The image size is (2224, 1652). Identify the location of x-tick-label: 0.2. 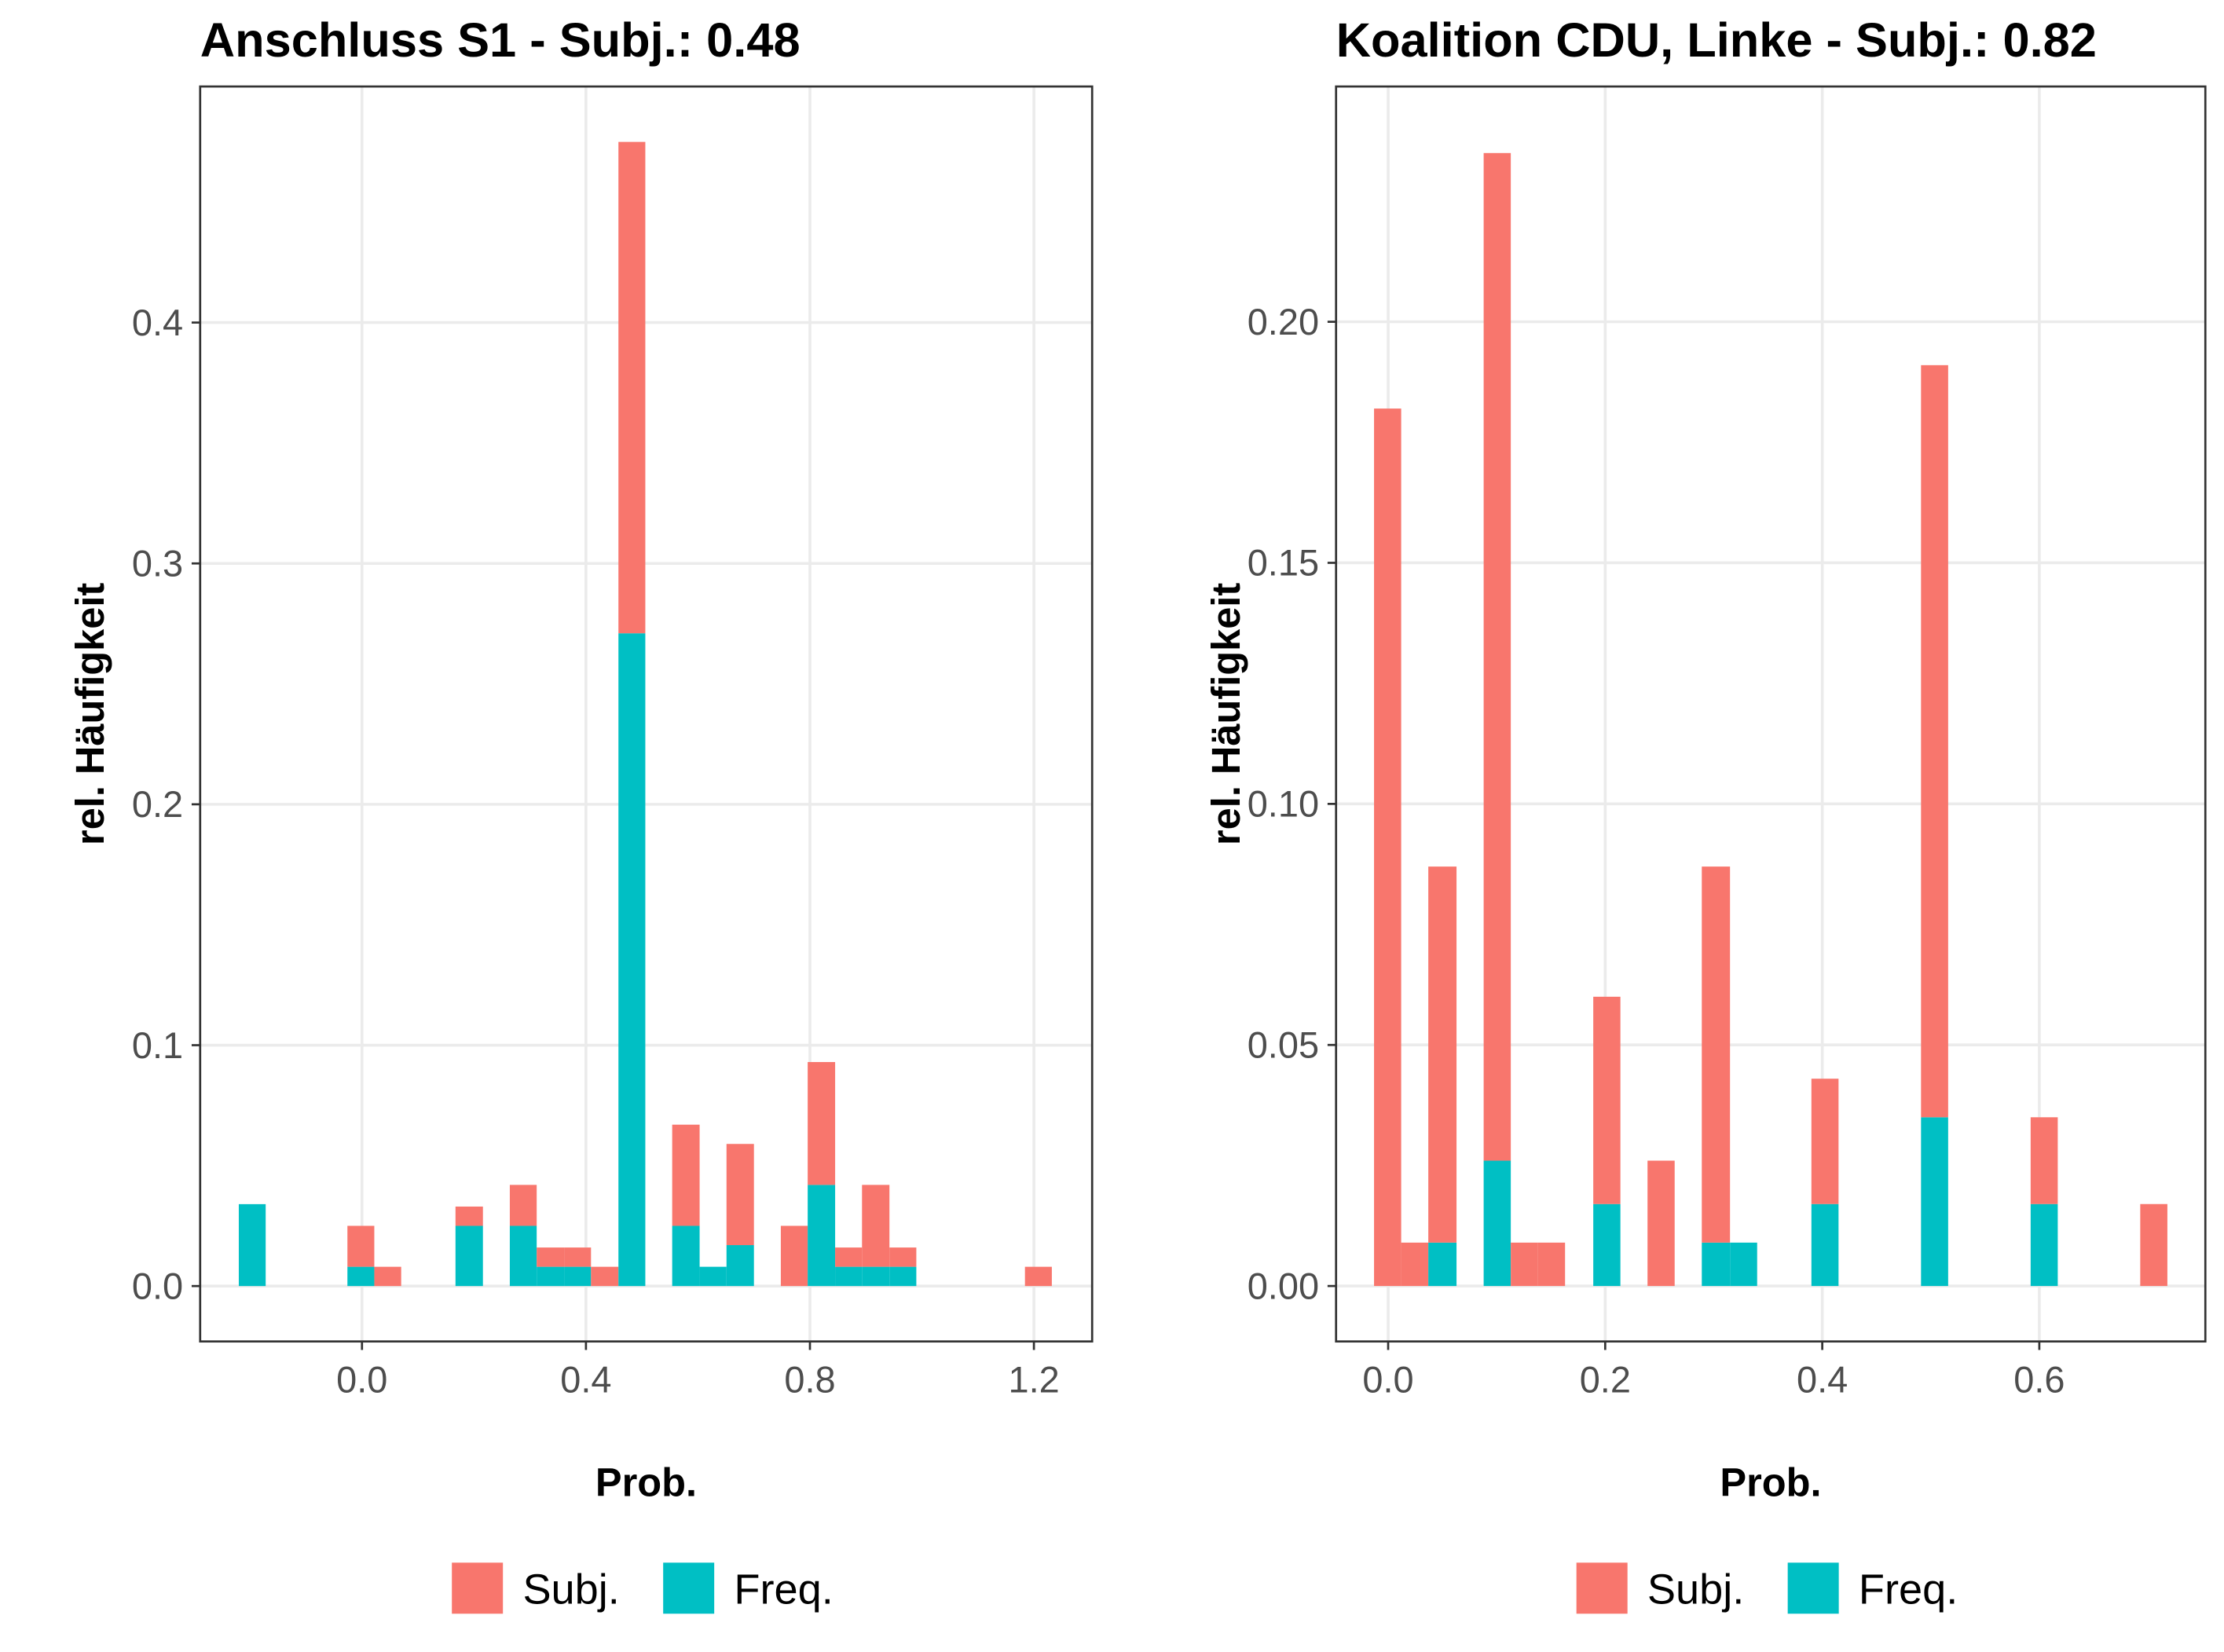
(1605, 1380).